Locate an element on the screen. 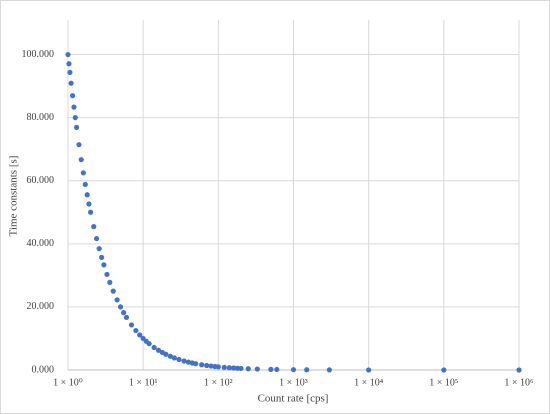  x-tick-label: 1 × 10² is located at coordinates (218, 382).